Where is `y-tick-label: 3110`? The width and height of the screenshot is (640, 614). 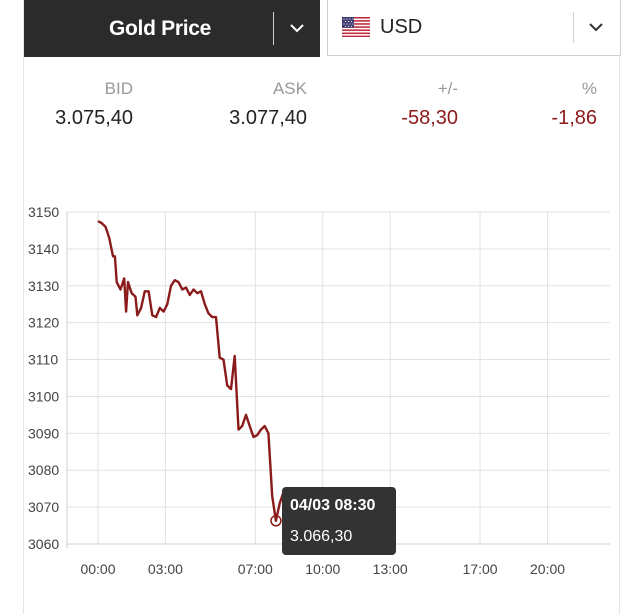 y-tick-label: 3110 is located at coordinates (43, 360).